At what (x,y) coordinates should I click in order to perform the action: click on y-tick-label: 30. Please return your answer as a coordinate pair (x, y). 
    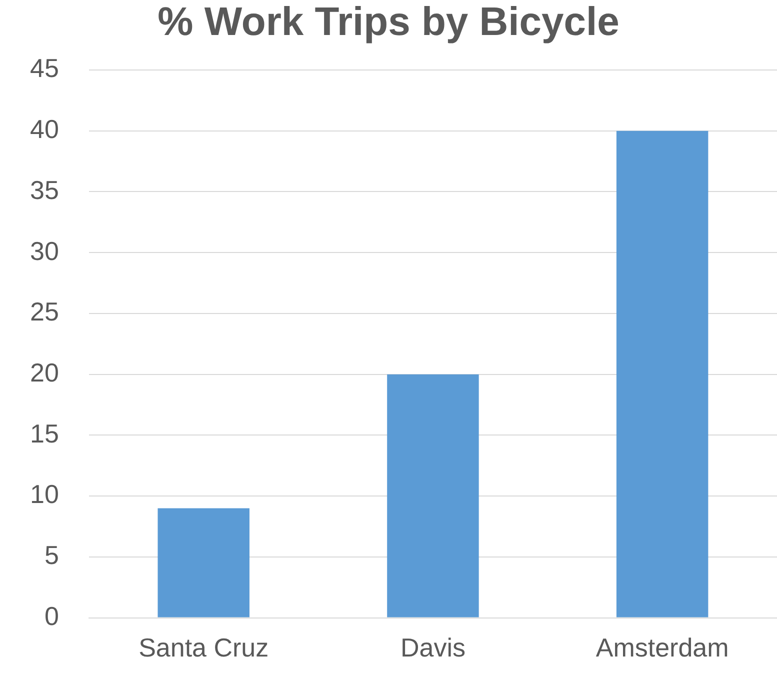
    Looking at the image, I should click on (44, 251).